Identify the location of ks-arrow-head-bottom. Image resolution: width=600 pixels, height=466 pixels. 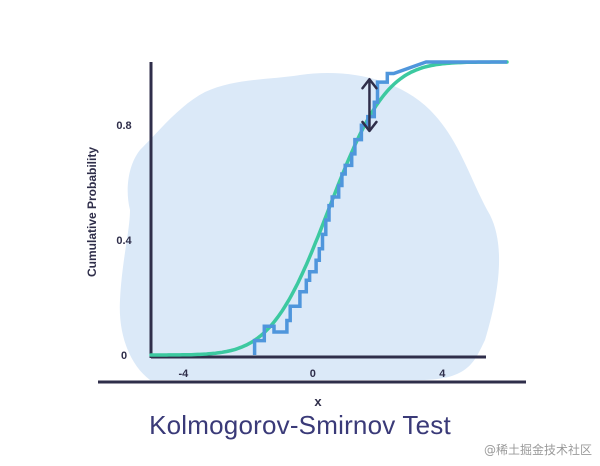
(369, 126).